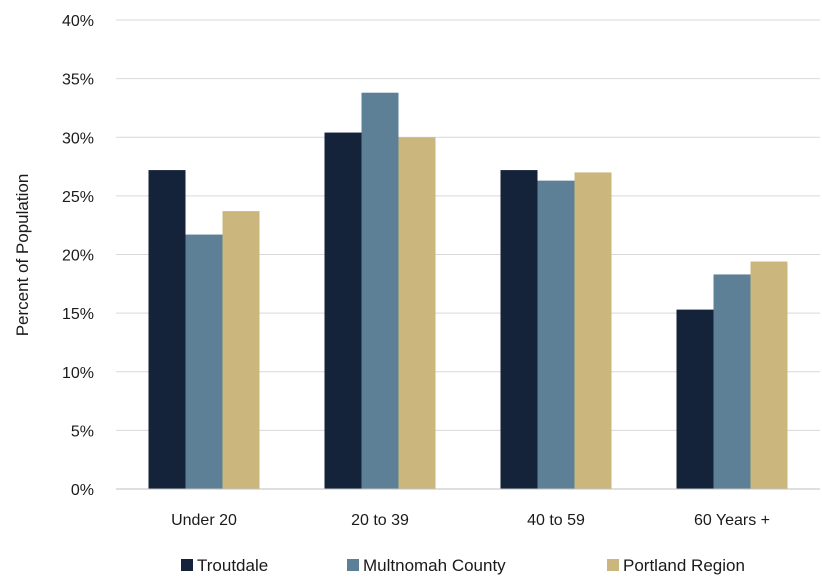  What do you see at coordinates (684, 565) in the screenshot?
I see `legend-label-3: Portland Region` at bounding box center [684, 565].